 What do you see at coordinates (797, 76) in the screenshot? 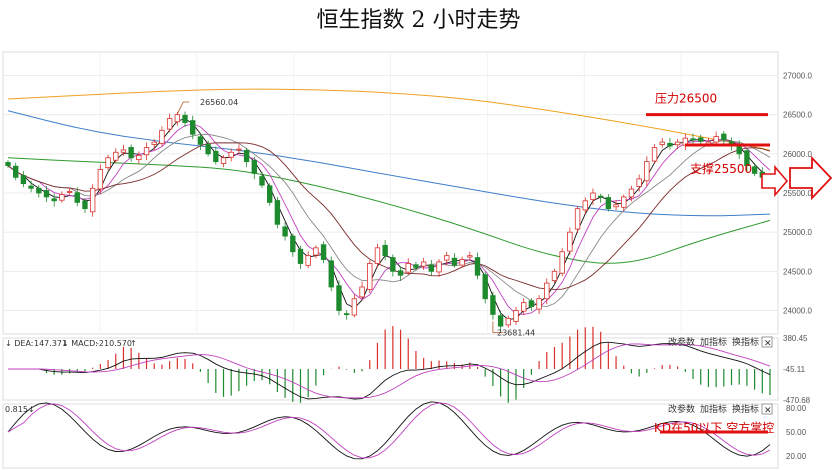
I see `price-tick-label: 27000.0` at bounding box center [797, 76].